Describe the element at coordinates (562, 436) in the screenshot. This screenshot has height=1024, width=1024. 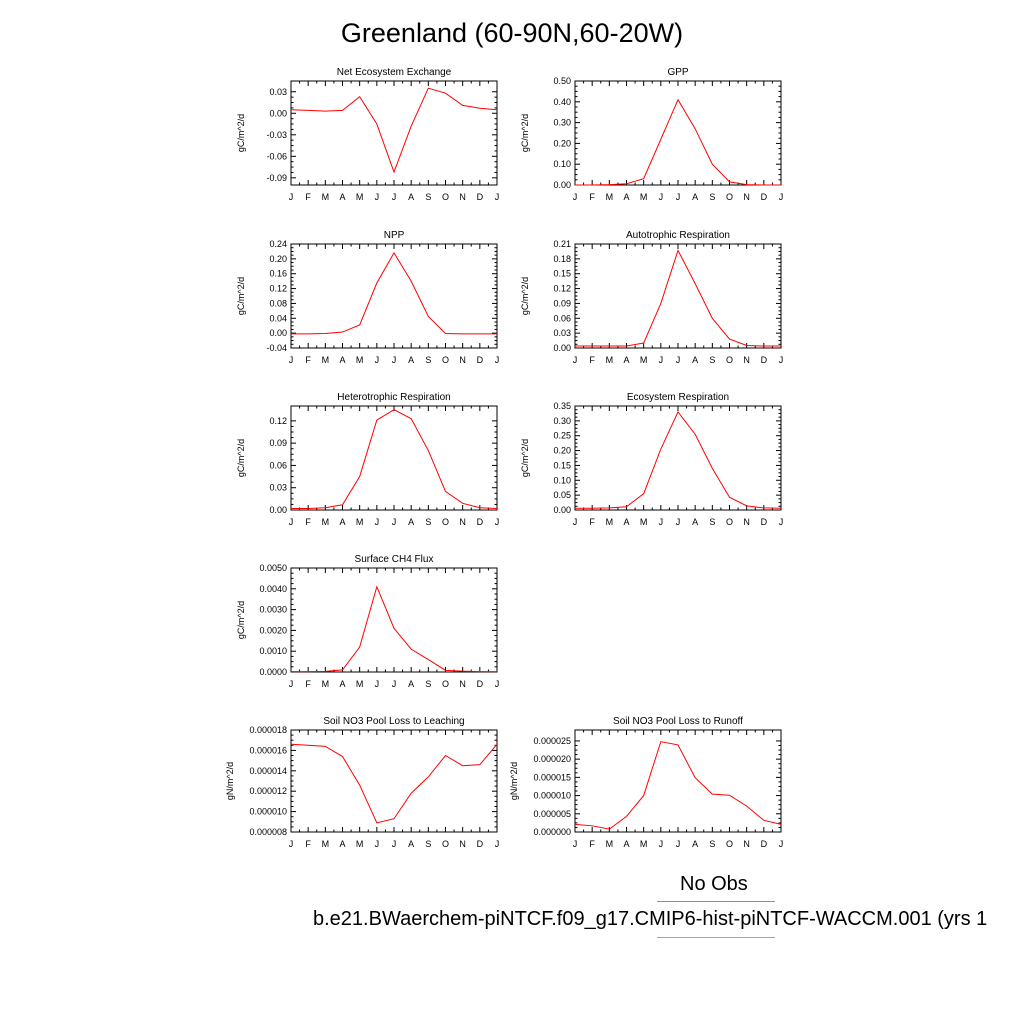
I see `y-tick-label: 0.25` at that location.